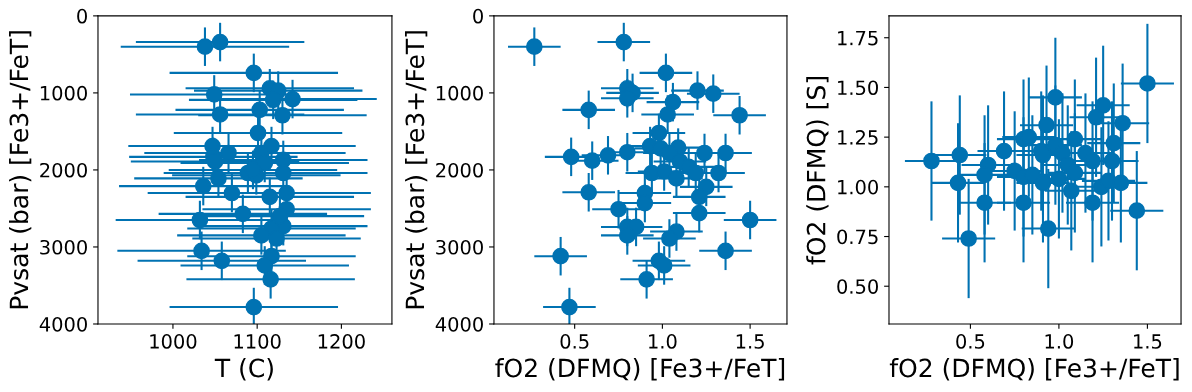  What do you see at coordinates (970, 341) in the screenshot?
I see `x-tick-label: 0.5` at bounding box center [970, 341].